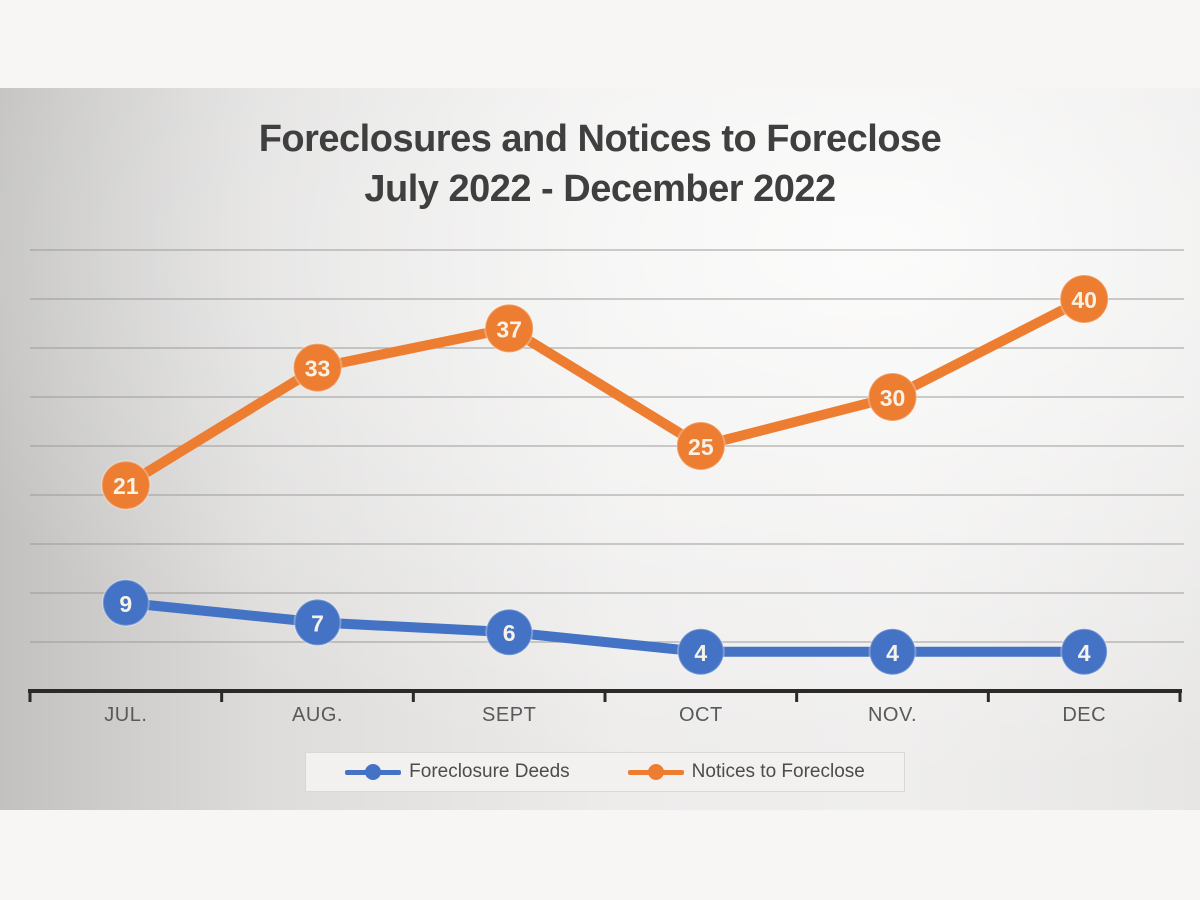 The height and width of the screenshot is (900, 1200). What do you see at coordinates (600, 139) in the screenshot?
I see `chart-title: Foreclosures and Notices to Foreclose` at bounding box center [600, 139].